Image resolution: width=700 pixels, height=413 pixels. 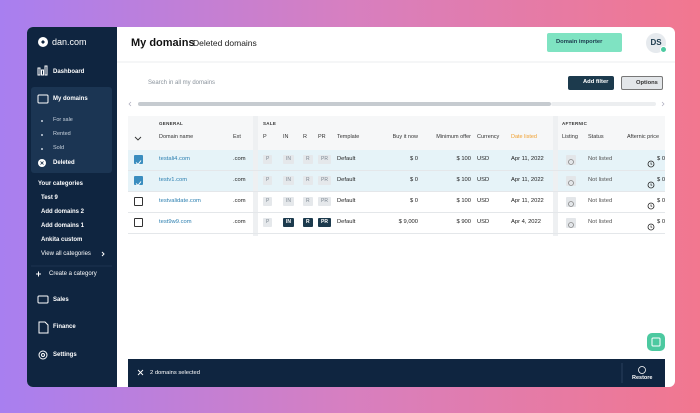 I want to click on search-input: Search in all my domains, so click(x=182, y=83).